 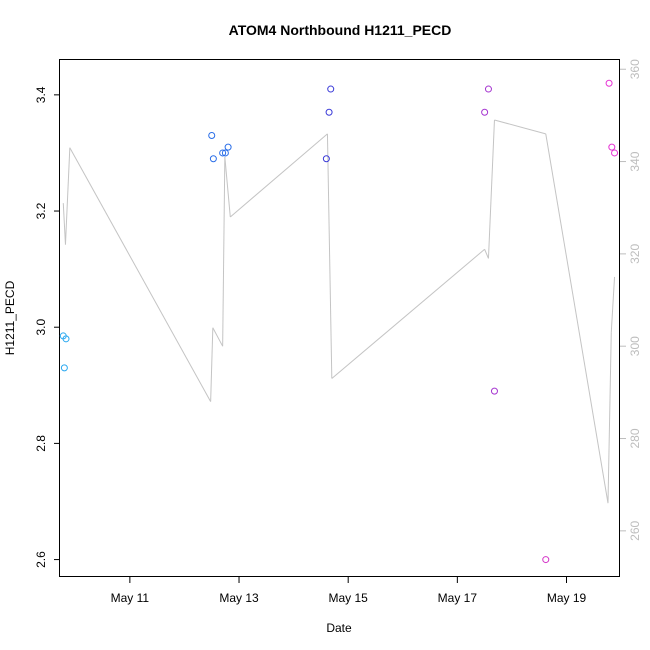 I want to click on y-right-tick-label: 320, so click(x=635, y=254).